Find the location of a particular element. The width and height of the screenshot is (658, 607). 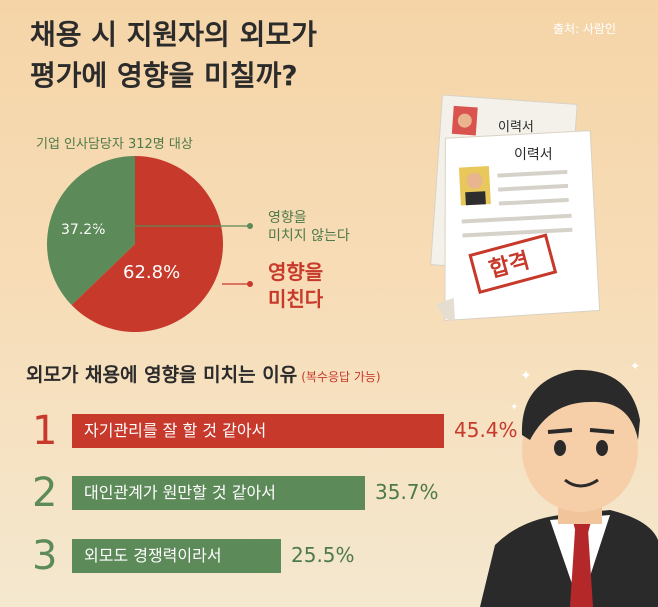

survey-caption: 기업 인사담당자 312명 대상 is located at coordinates (114, 144).